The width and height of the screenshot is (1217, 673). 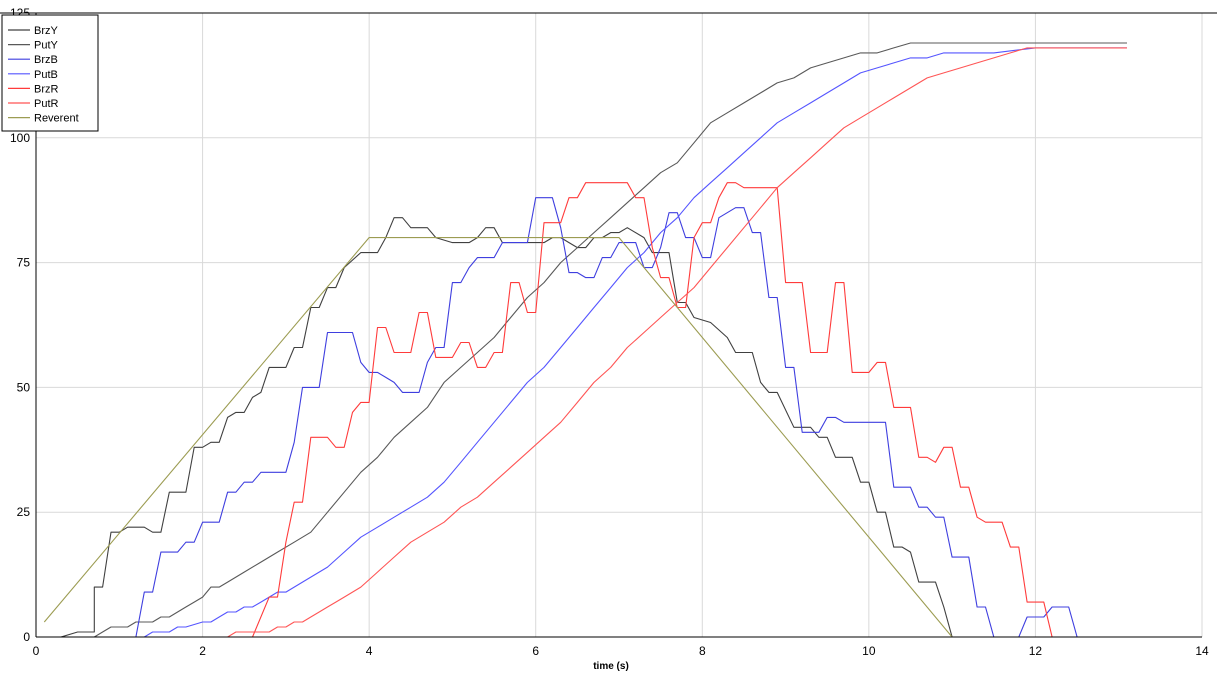 What do you see at coordinates (46, 75) in the screenshot?
I see `legend-label: PutB` at bounding box center [46, 75].